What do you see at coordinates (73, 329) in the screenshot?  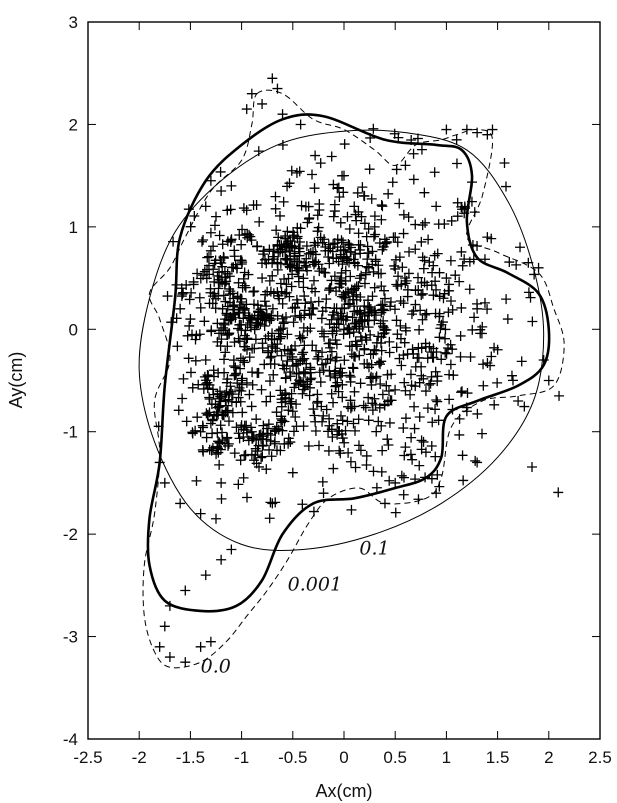 I see `y-tick-label: 0` at bounding box center [73, 329].